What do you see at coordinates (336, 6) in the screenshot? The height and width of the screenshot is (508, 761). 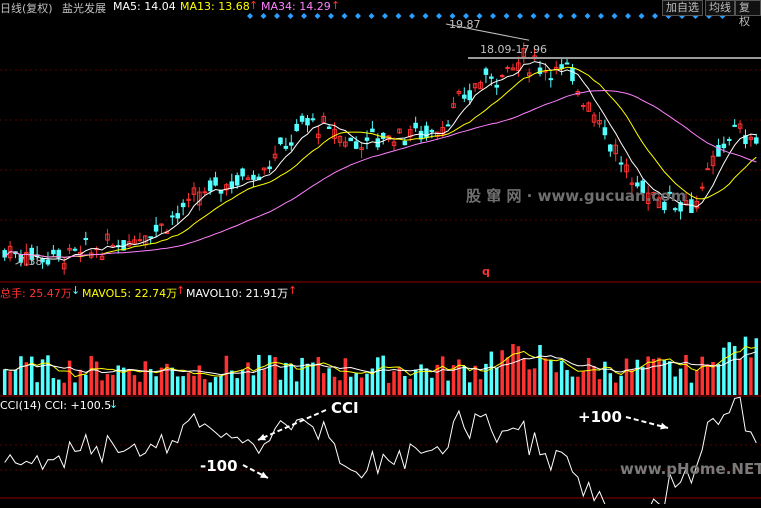 I see `ma34-arrow: ↑` at bounding box center [336, 6].